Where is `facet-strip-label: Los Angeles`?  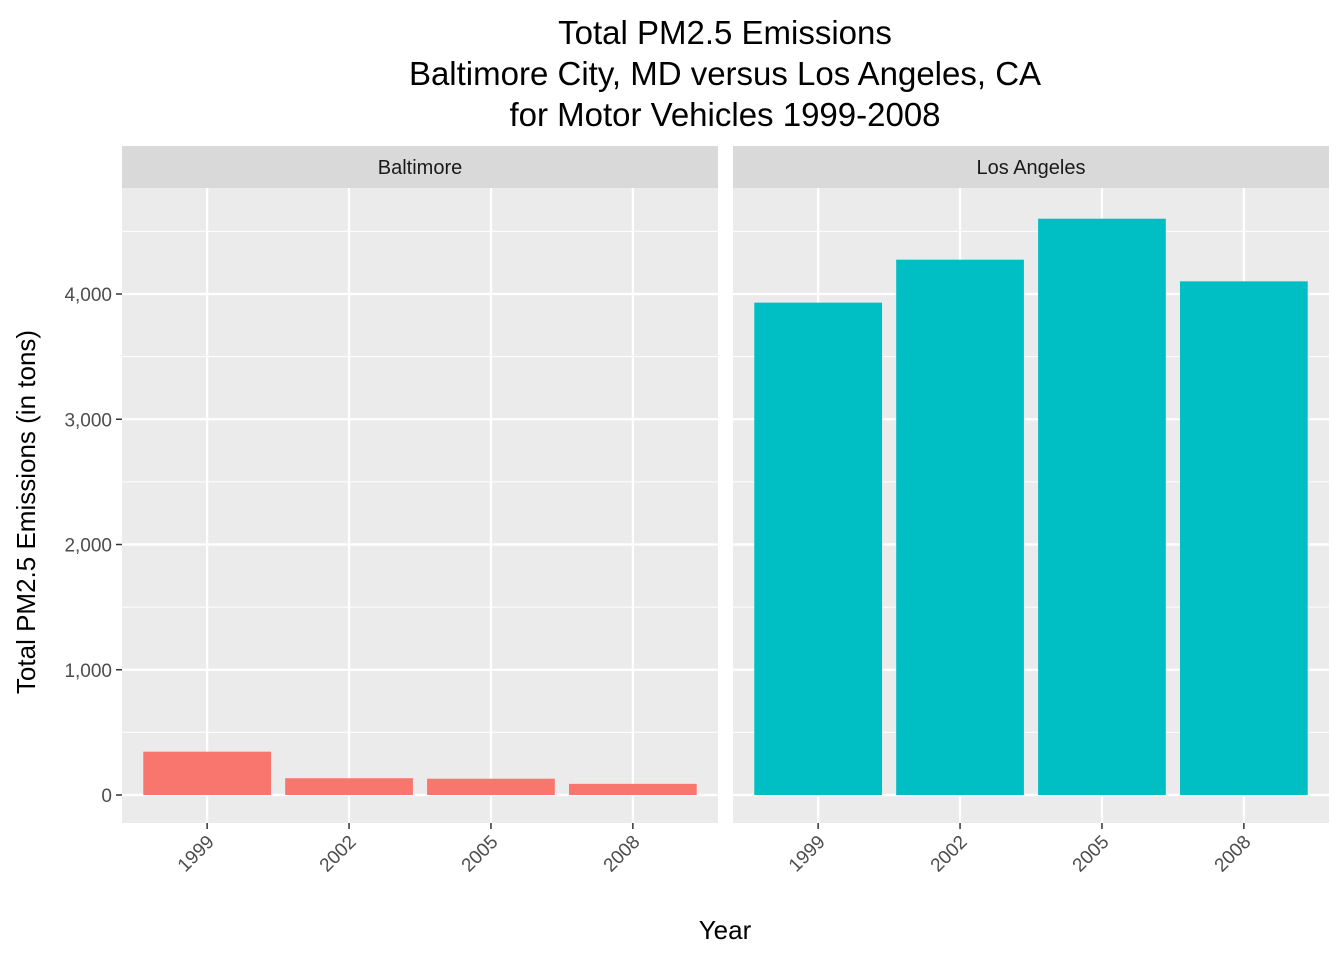 facet-strip-label: Los Angeles is located at coordinates (1031, 168).